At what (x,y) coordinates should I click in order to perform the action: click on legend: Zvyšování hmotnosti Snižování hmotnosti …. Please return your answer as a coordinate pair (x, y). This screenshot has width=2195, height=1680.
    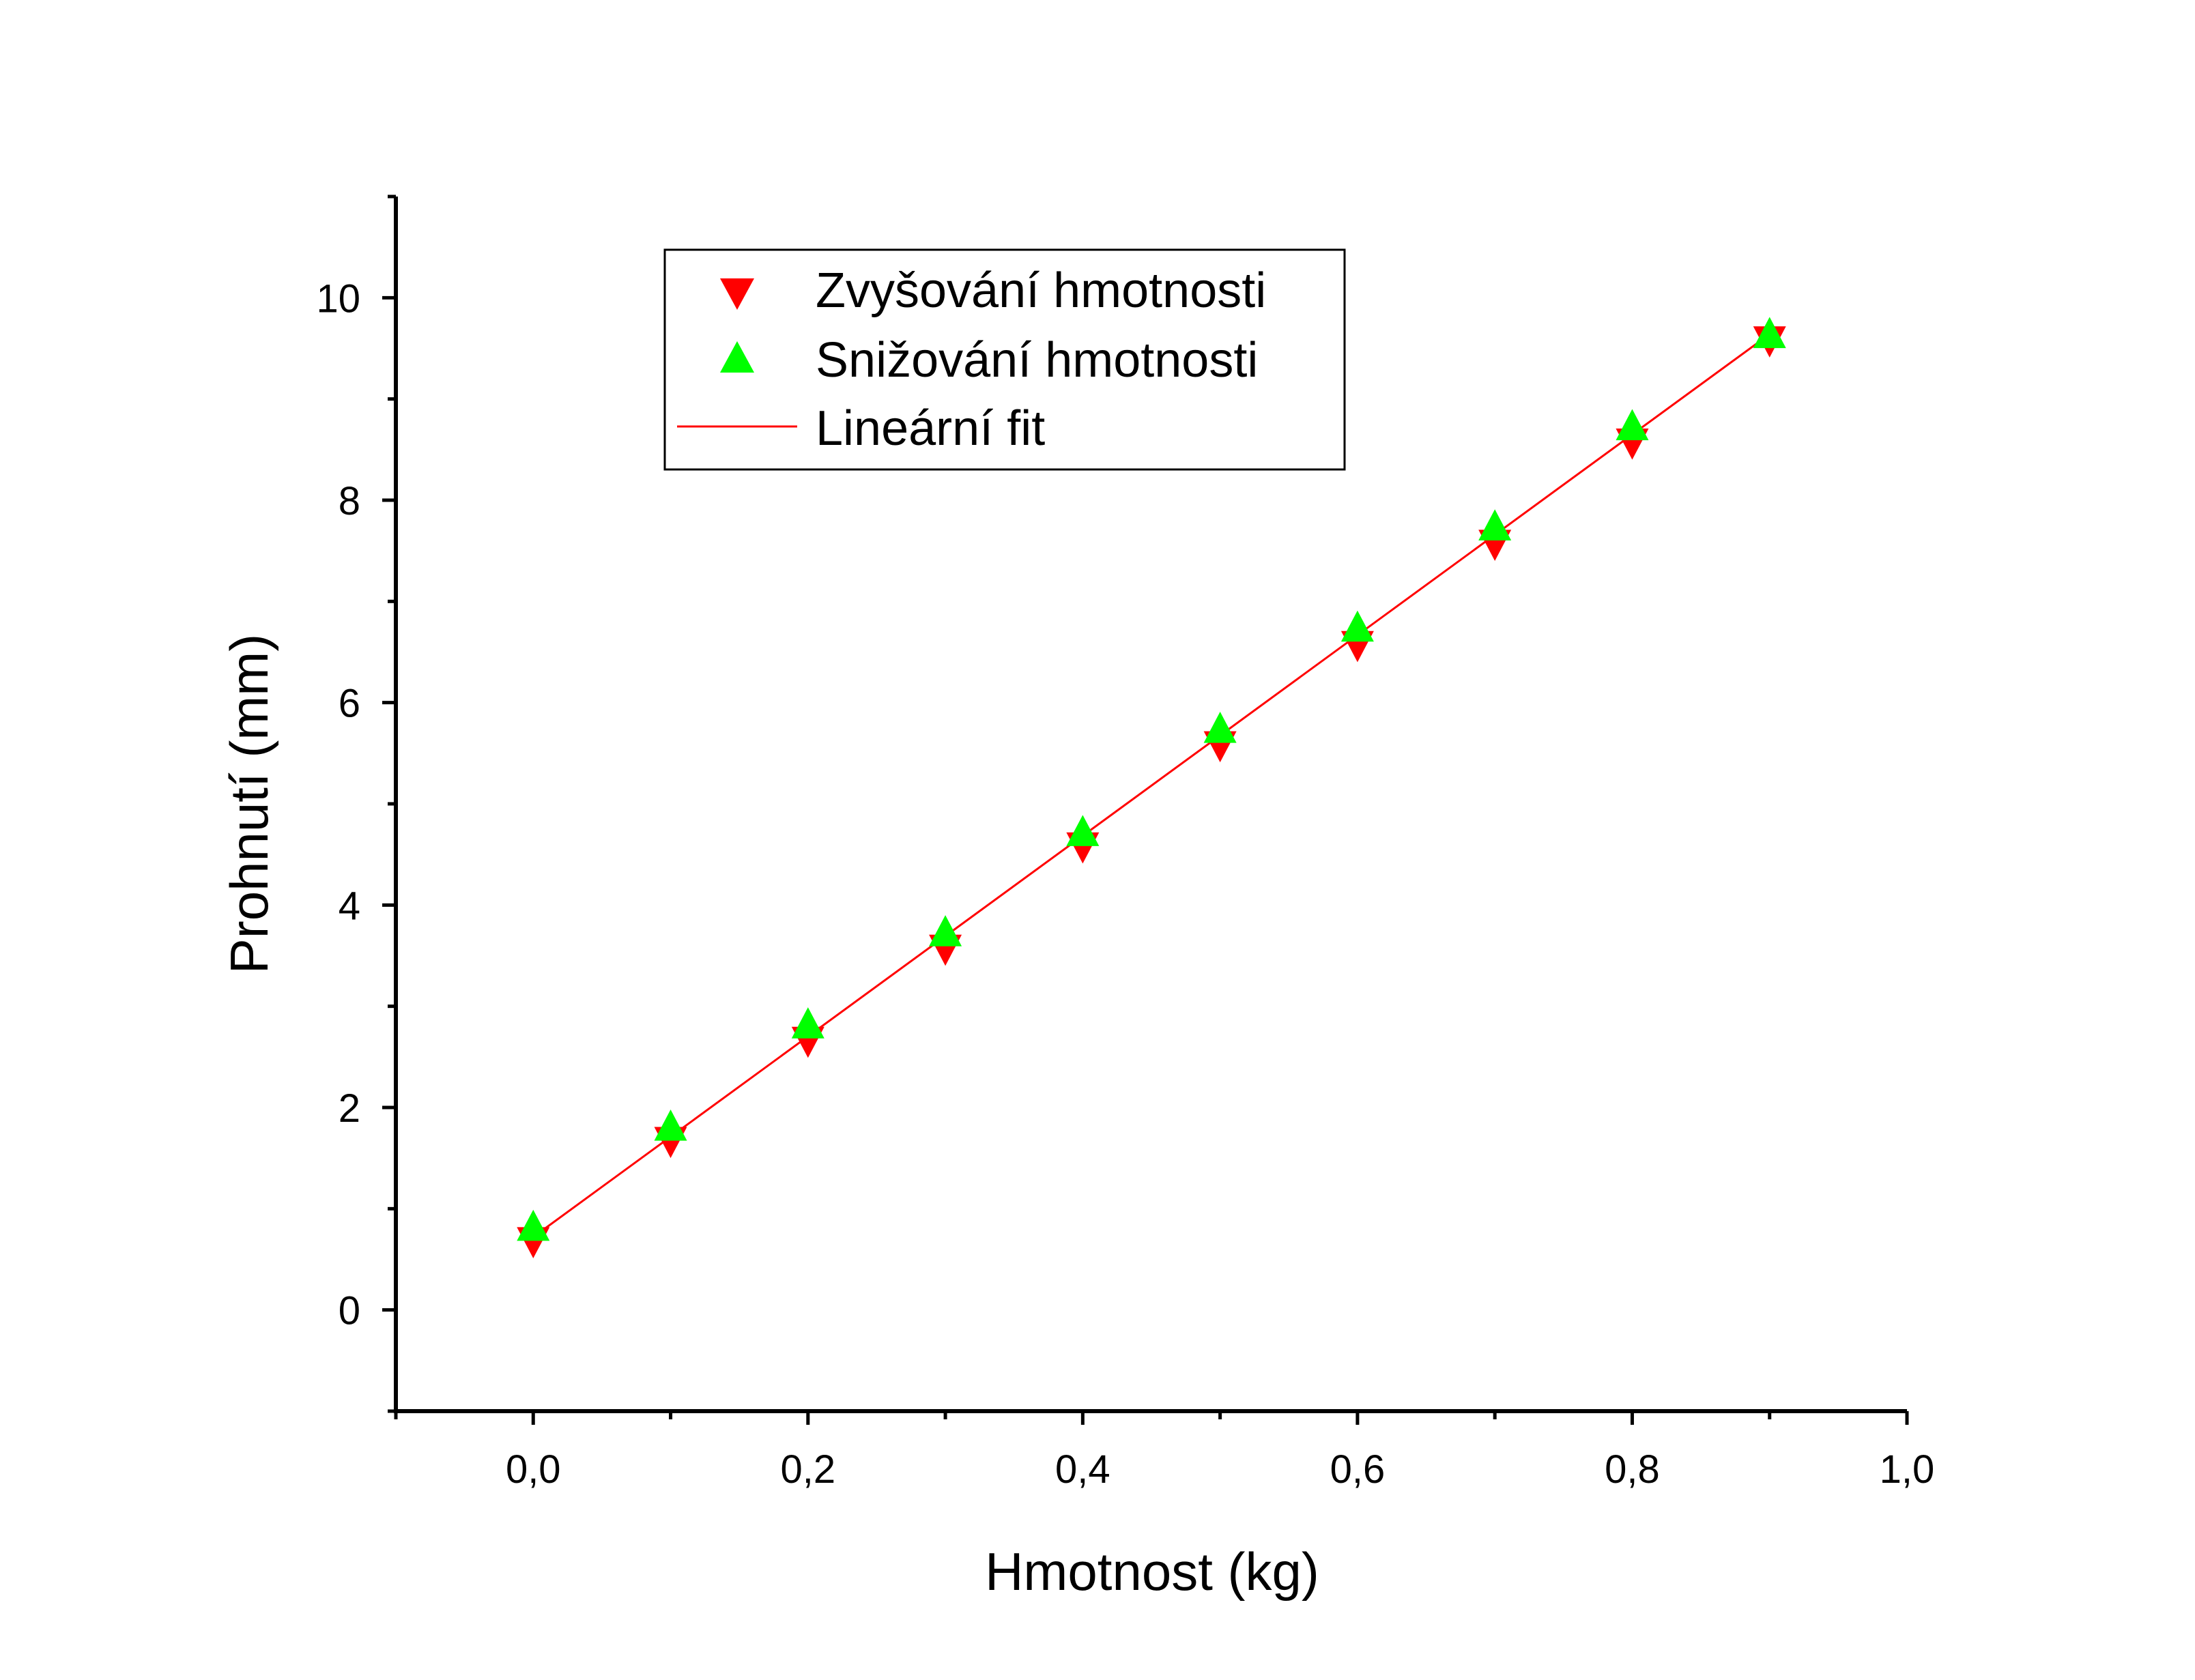
    Looking at the image, I should click on (1005, 359).